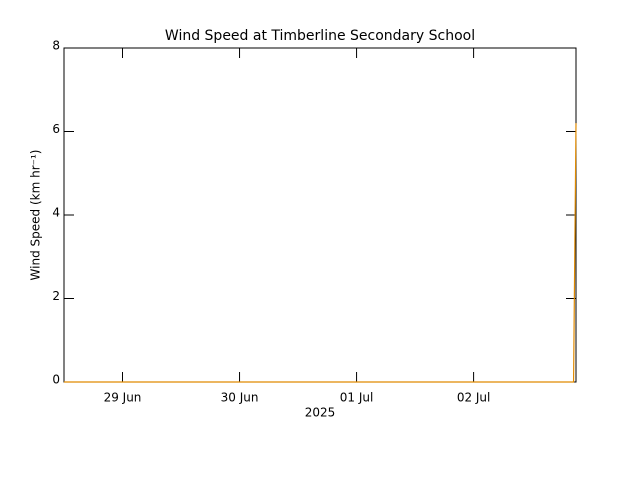 The height and width of the screenshot is (480, 640). What do you see at coordinates (56, 46) in the screenshot?
I see `y-tick-label: 8` at bounding box center [56, 46].